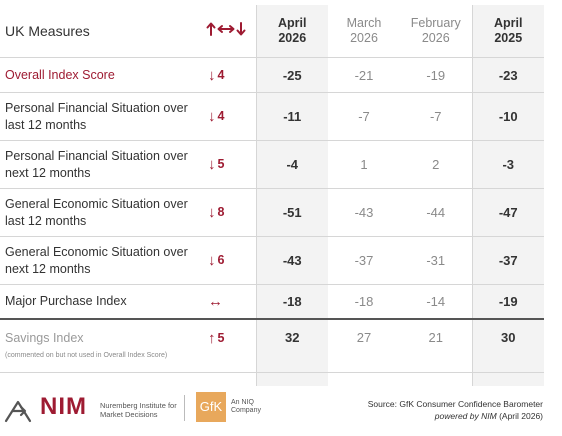 The height and width of the screenshot is (436, 562). What do you see at coordinates (291, 260) in the screenshot?
I see `value-april-2026: -43` at bounding box center [291, 260].